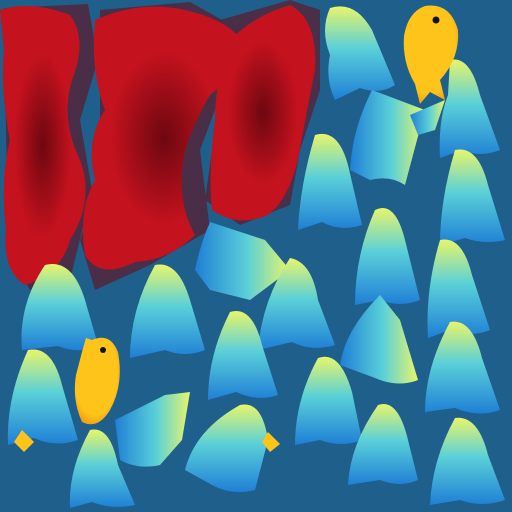  What do you see at coordinates (263, 113) in the screenshot?
I see `coral-piece-right` at bounding box center [263, 113].